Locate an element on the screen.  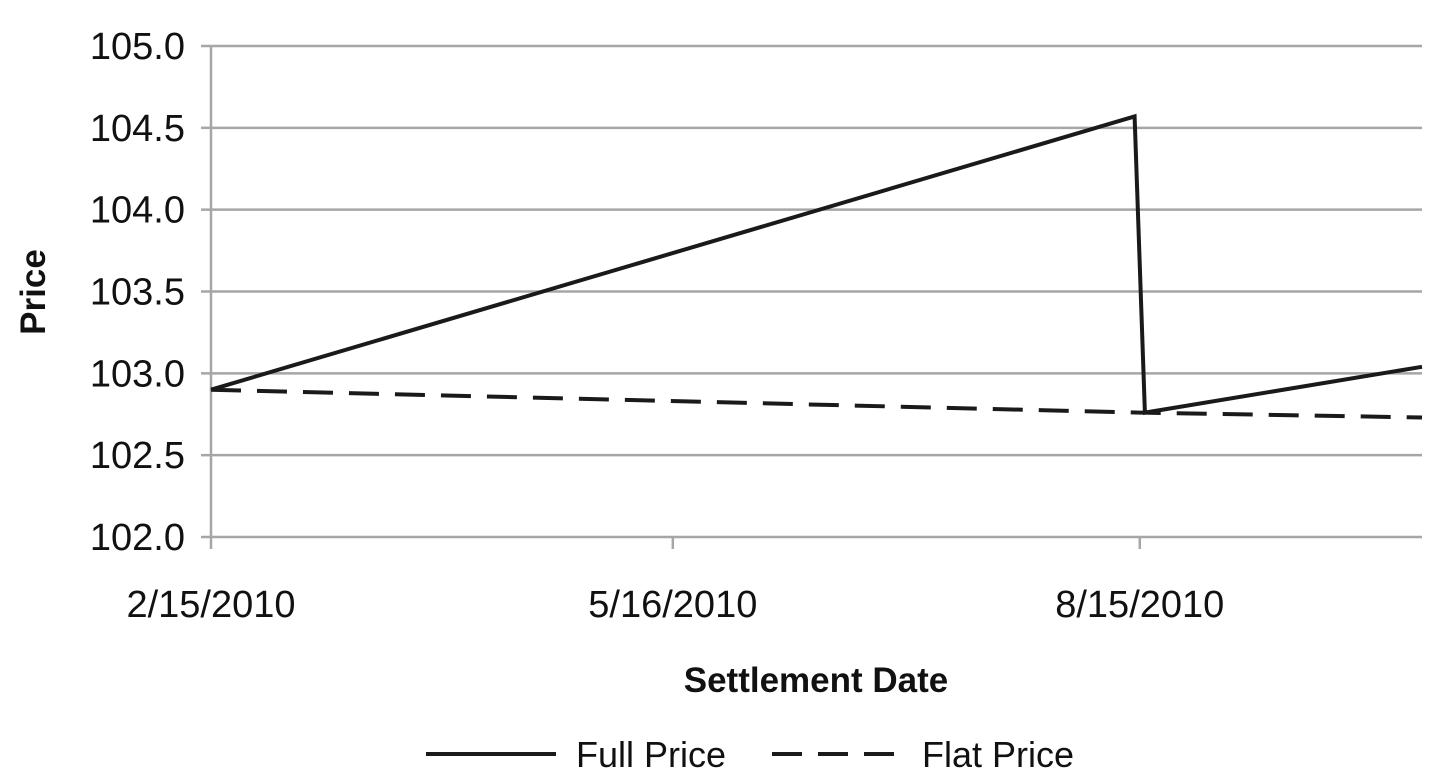
legend: Full Price Flat Price is located at coordinates (750, 754).